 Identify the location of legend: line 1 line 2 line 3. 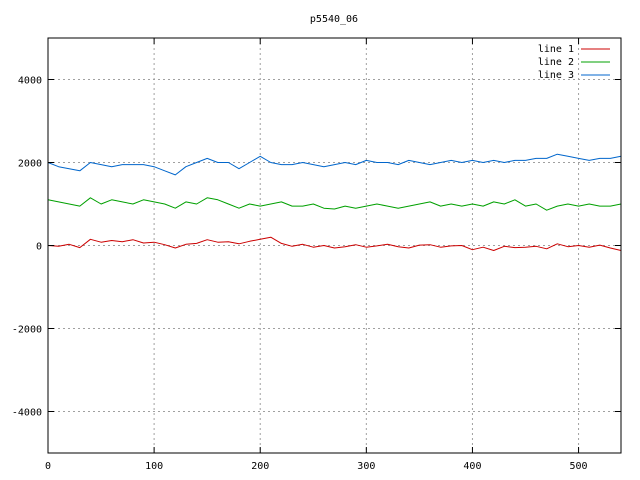
(574, 62).